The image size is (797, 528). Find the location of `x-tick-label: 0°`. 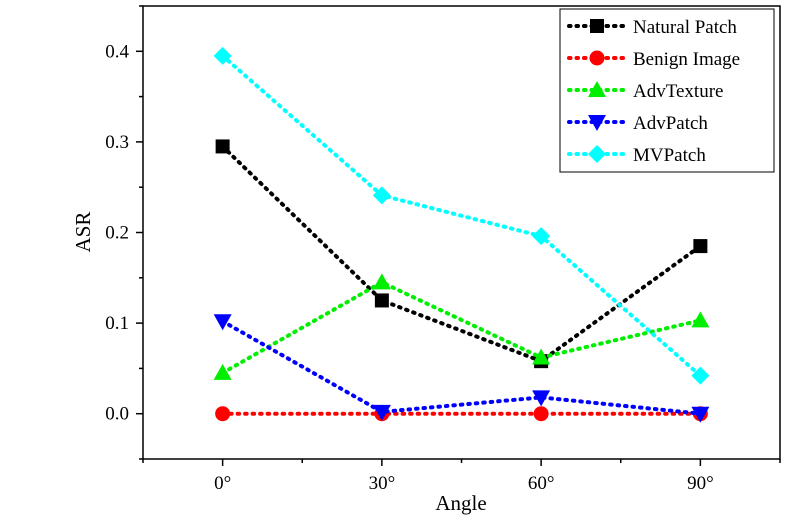

x-tick-label: 0° is located at coordinates (222, 483).